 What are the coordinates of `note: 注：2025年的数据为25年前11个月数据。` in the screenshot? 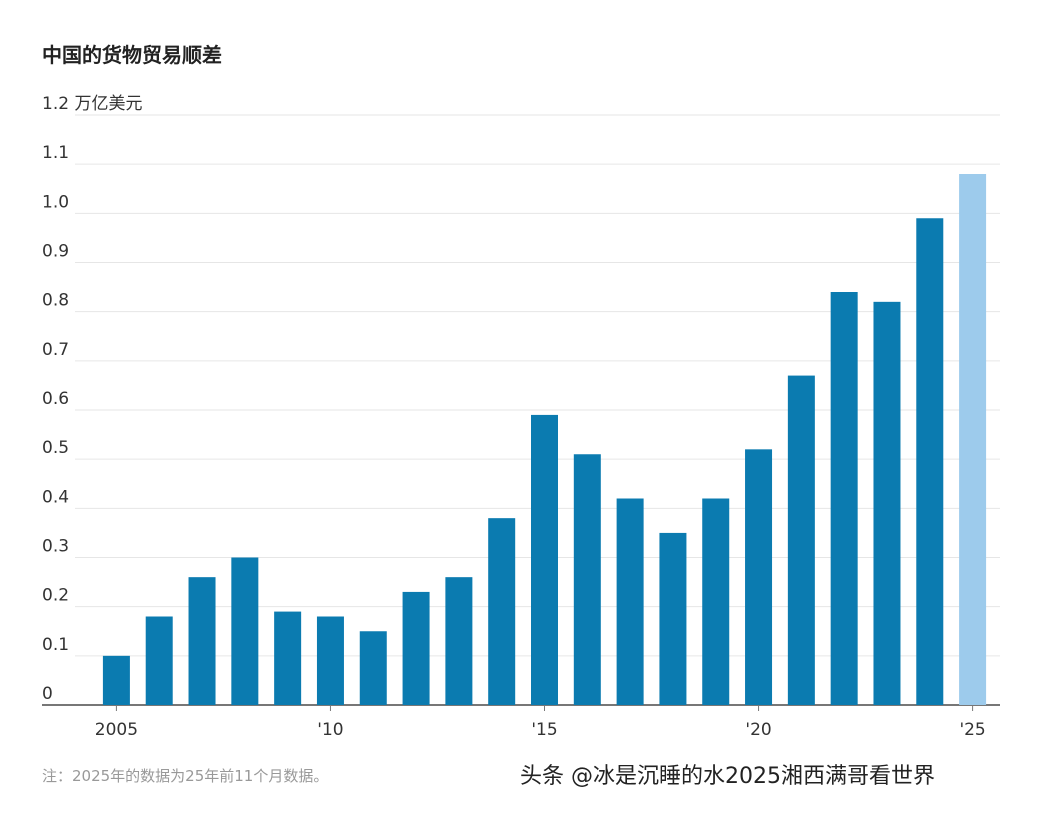 It's located at (185, 776).